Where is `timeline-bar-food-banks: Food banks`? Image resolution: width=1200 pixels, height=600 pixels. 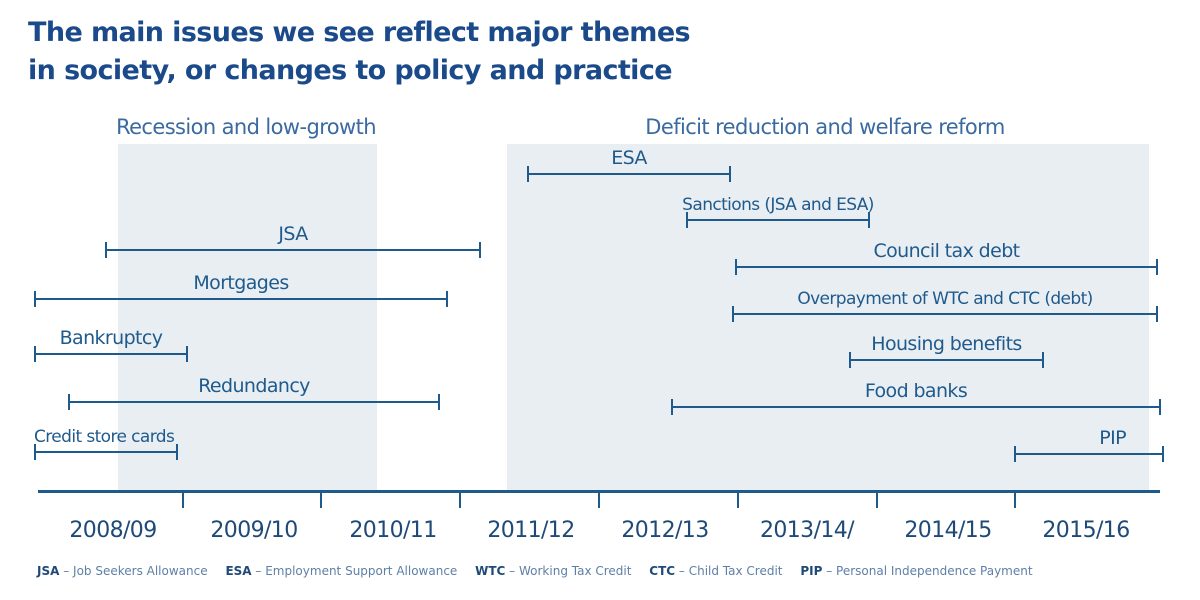 timeline-bar-food-banks: Food banks is located at coordinates (916, 397).